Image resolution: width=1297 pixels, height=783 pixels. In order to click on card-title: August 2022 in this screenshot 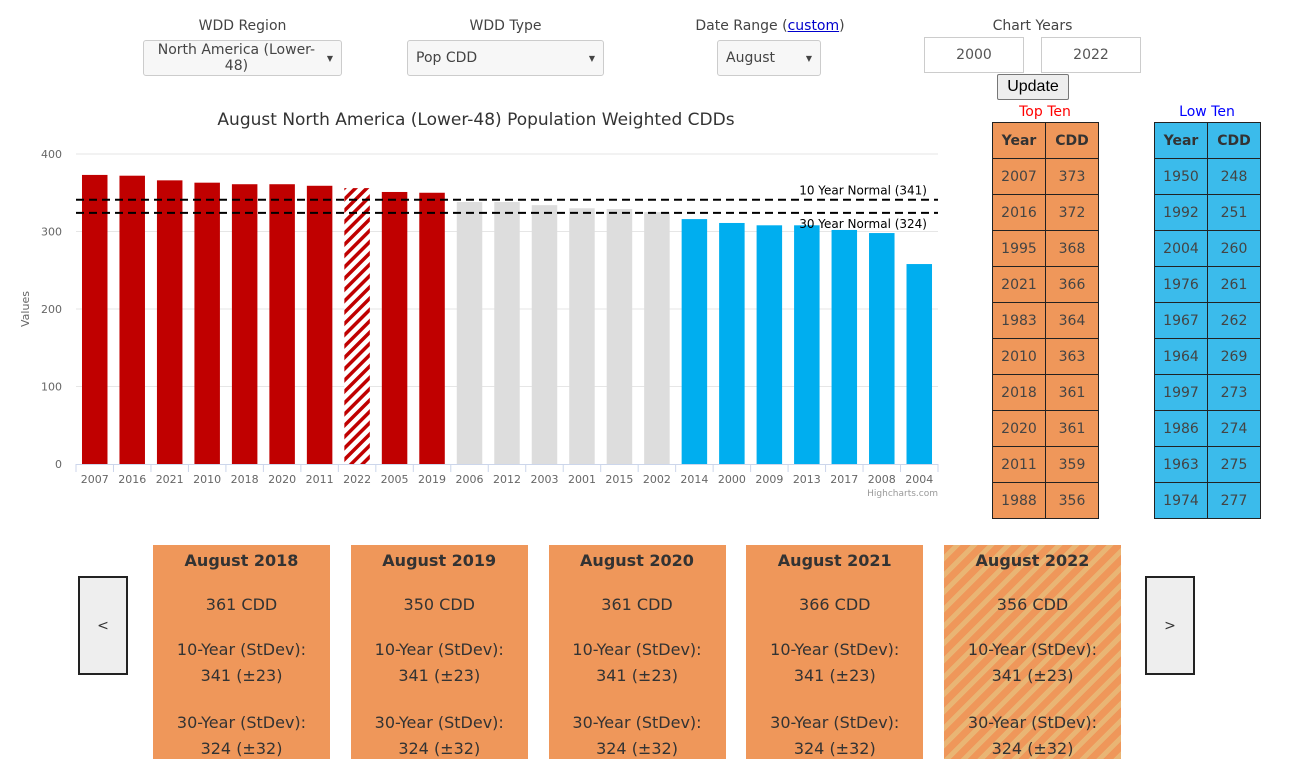, I will do `click(1032, 560)`.